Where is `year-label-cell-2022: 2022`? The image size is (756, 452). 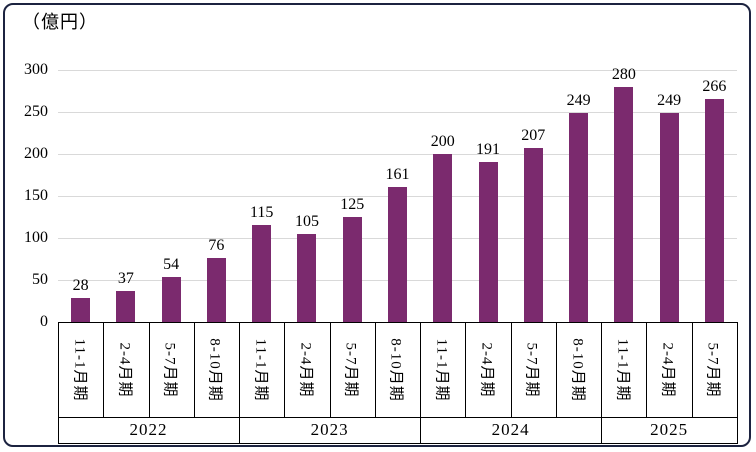
year-label-cell-2022: 2022 is located at coordinates (148, 429).